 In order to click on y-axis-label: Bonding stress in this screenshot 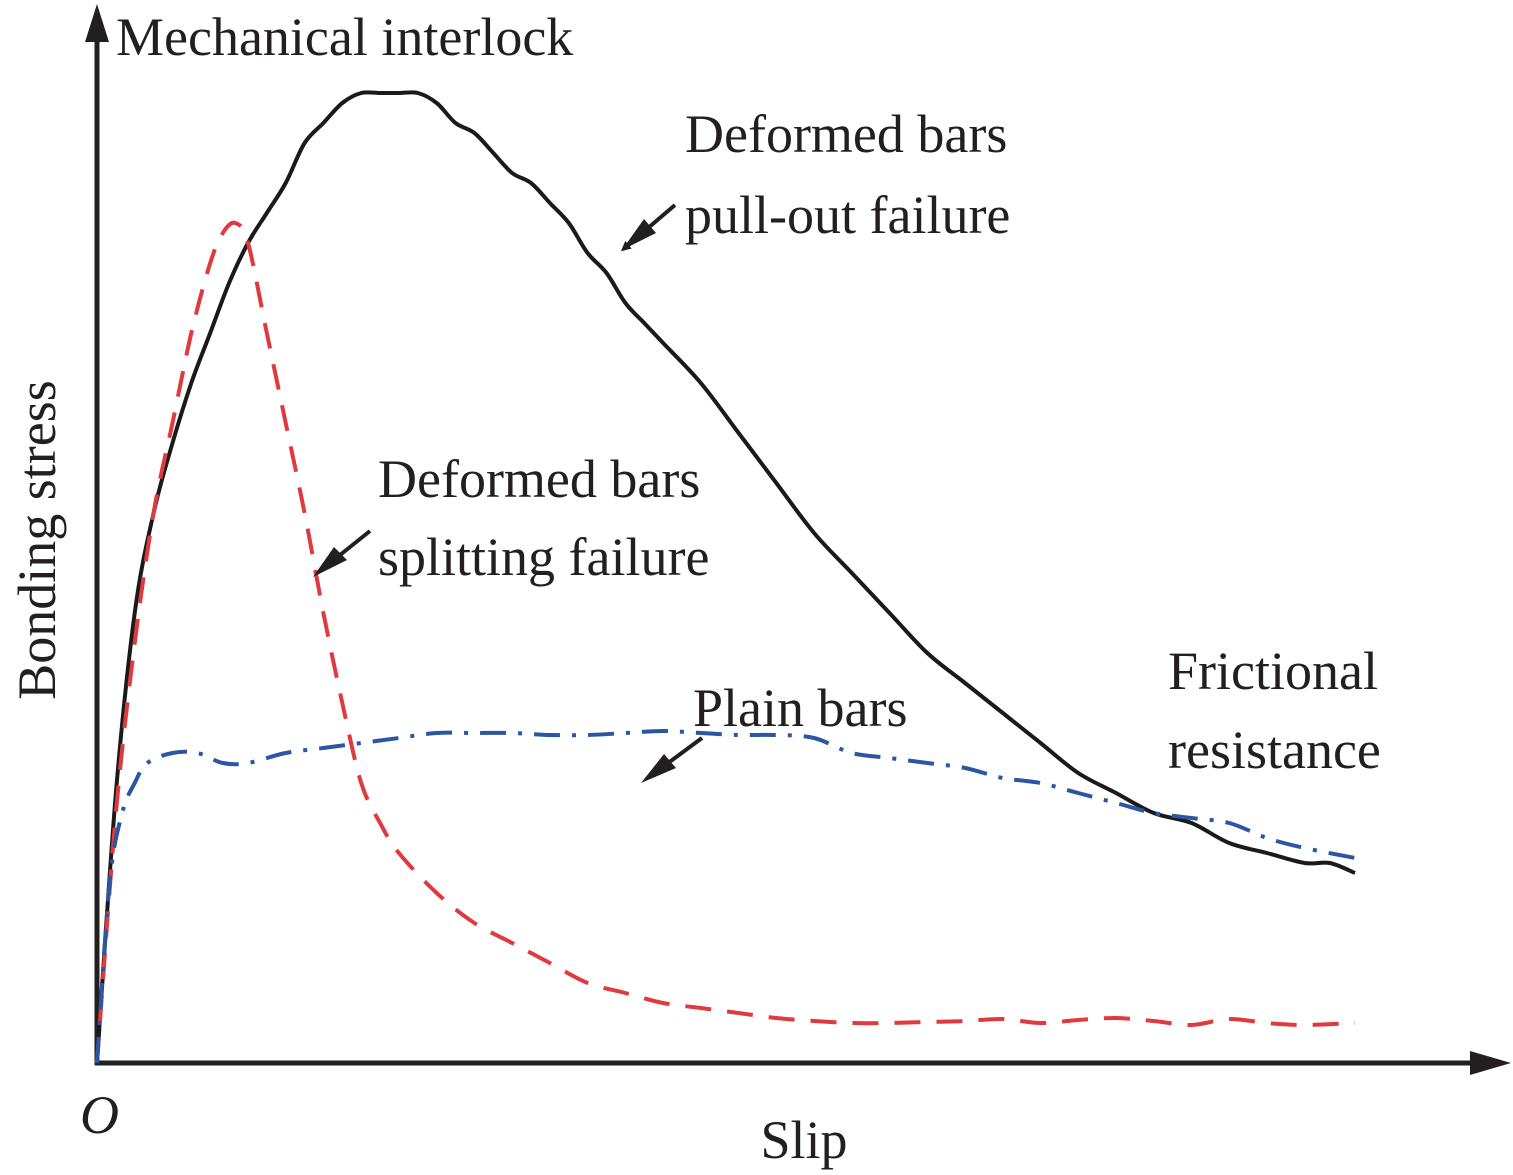, I will do `click(37, 540)`.